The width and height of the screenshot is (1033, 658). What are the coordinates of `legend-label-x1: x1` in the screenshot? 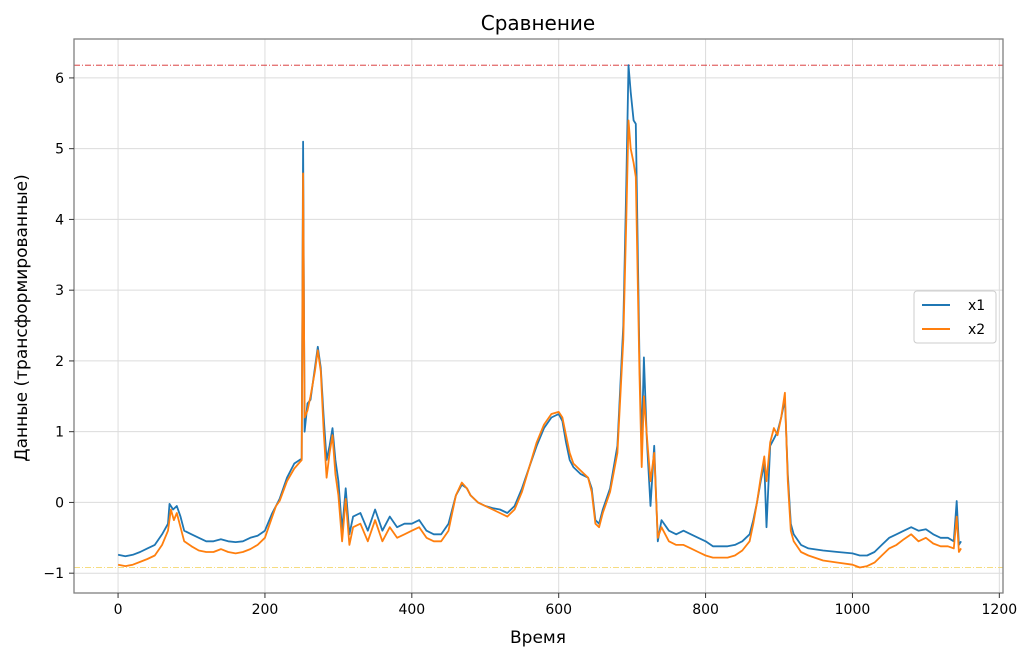 It's located at (976, 306).